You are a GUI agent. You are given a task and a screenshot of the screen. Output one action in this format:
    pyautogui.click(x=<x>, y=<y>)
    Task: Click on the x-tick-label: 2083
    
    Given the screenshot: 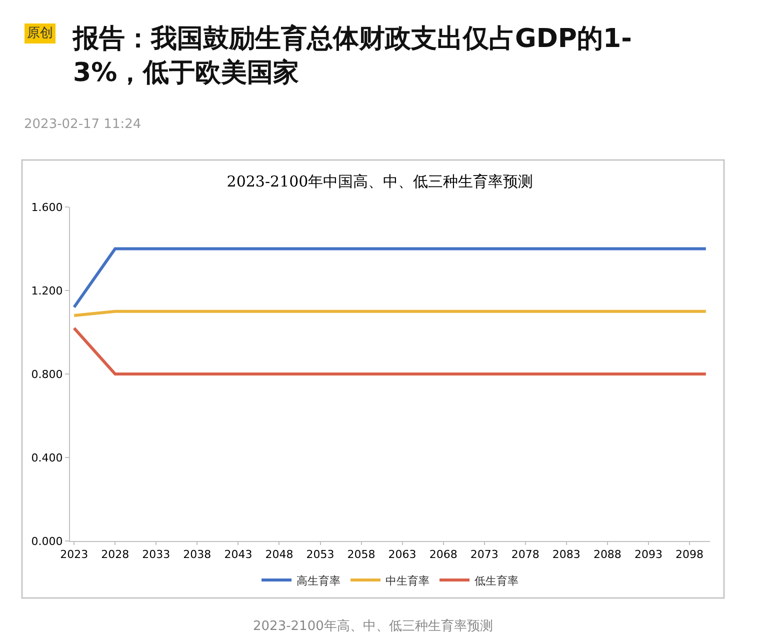 What is the action you would take?
    pyautogui.click(x=566, y=555)
    